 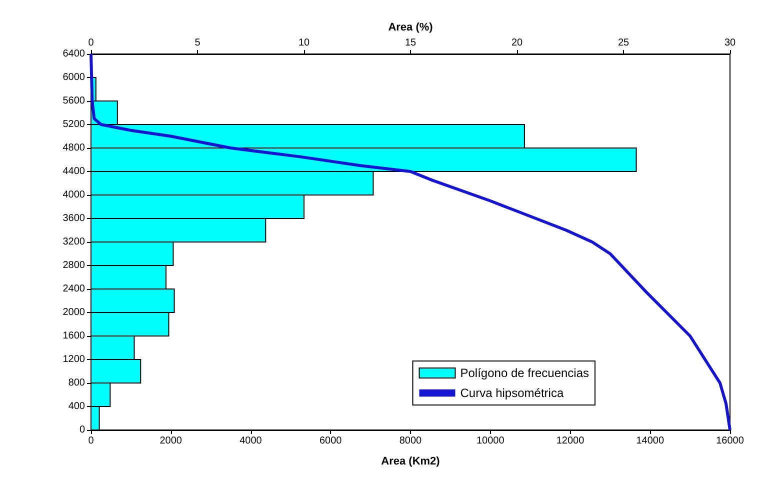 I want to click on x2-tick-label: 15, so click(x=410, y=43).